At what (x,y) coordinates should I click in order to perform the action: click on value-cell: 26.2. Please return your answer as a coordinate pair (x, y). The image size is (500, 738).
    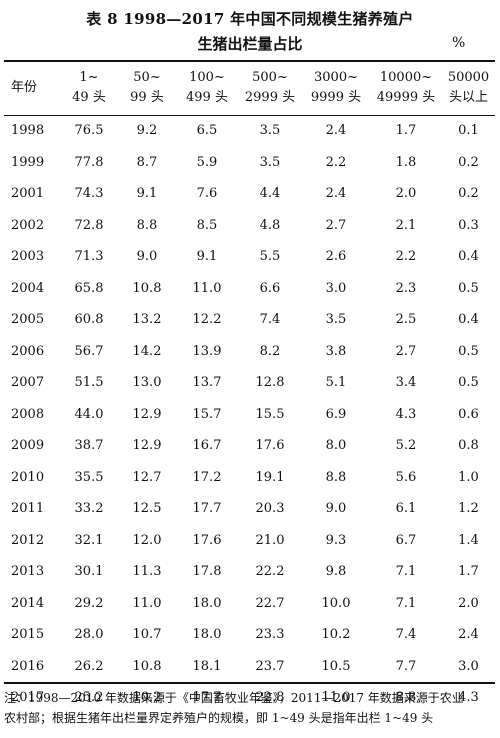
    Looking at the image, I should click on (89, 666).